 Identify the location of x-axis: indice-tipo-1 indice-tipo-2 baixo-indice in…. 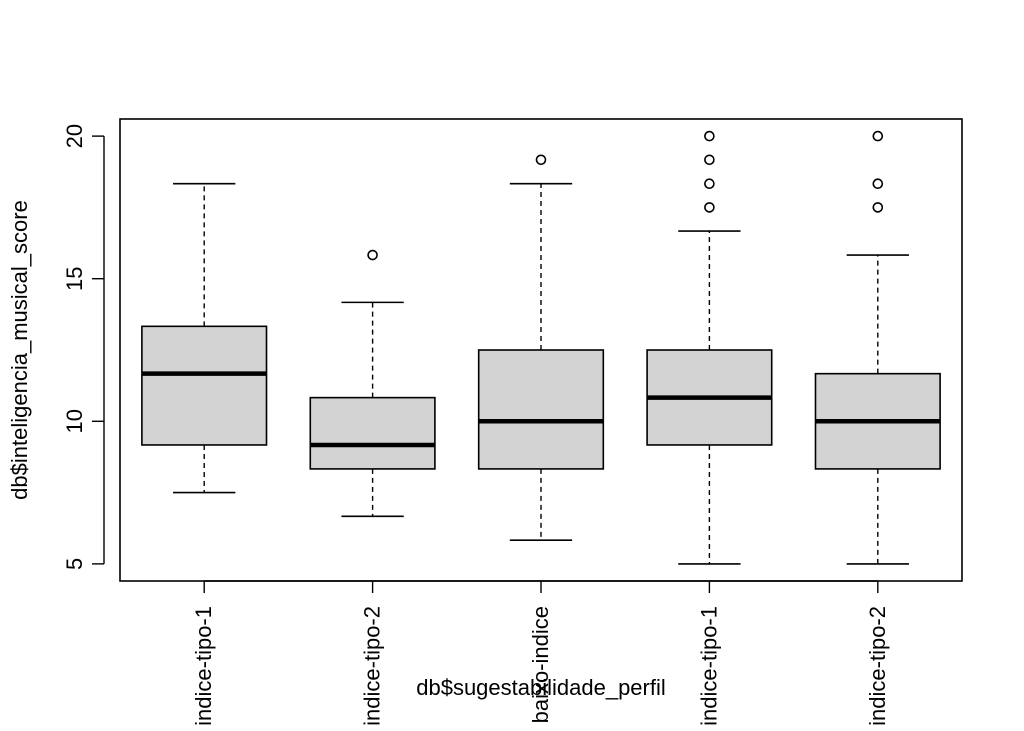
(540, 653).